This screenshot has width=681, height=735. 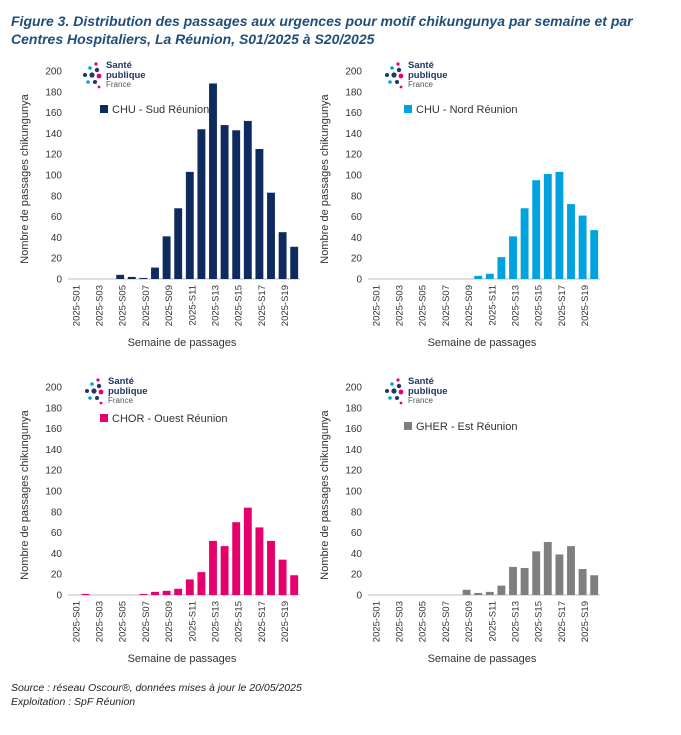 I want to click on y-tick-label: 120, so click(x=353, y=471).